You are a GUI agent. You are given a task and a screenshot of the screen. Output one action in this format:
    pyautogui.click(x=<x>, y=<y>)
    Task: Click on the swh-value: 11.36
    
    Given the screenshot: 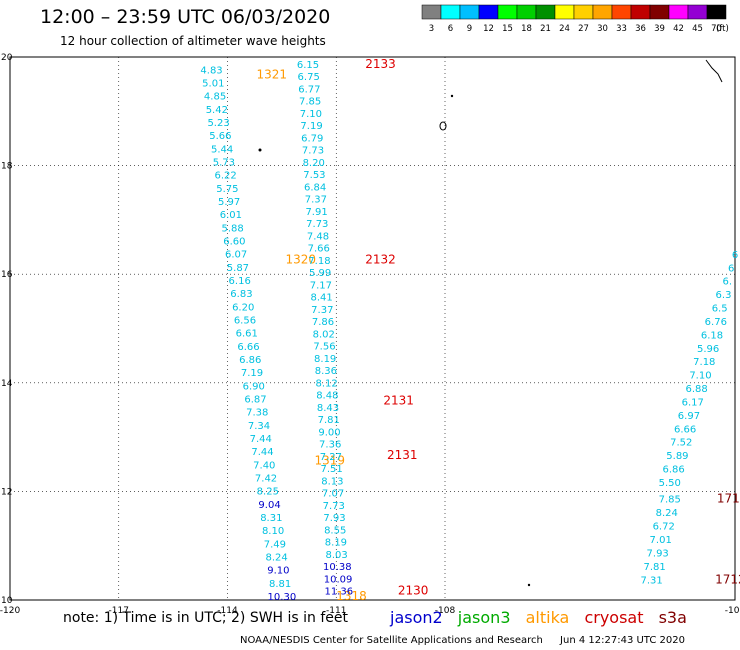 What is the action you would take?
    pyautogui.click(x=338, y=592)
    